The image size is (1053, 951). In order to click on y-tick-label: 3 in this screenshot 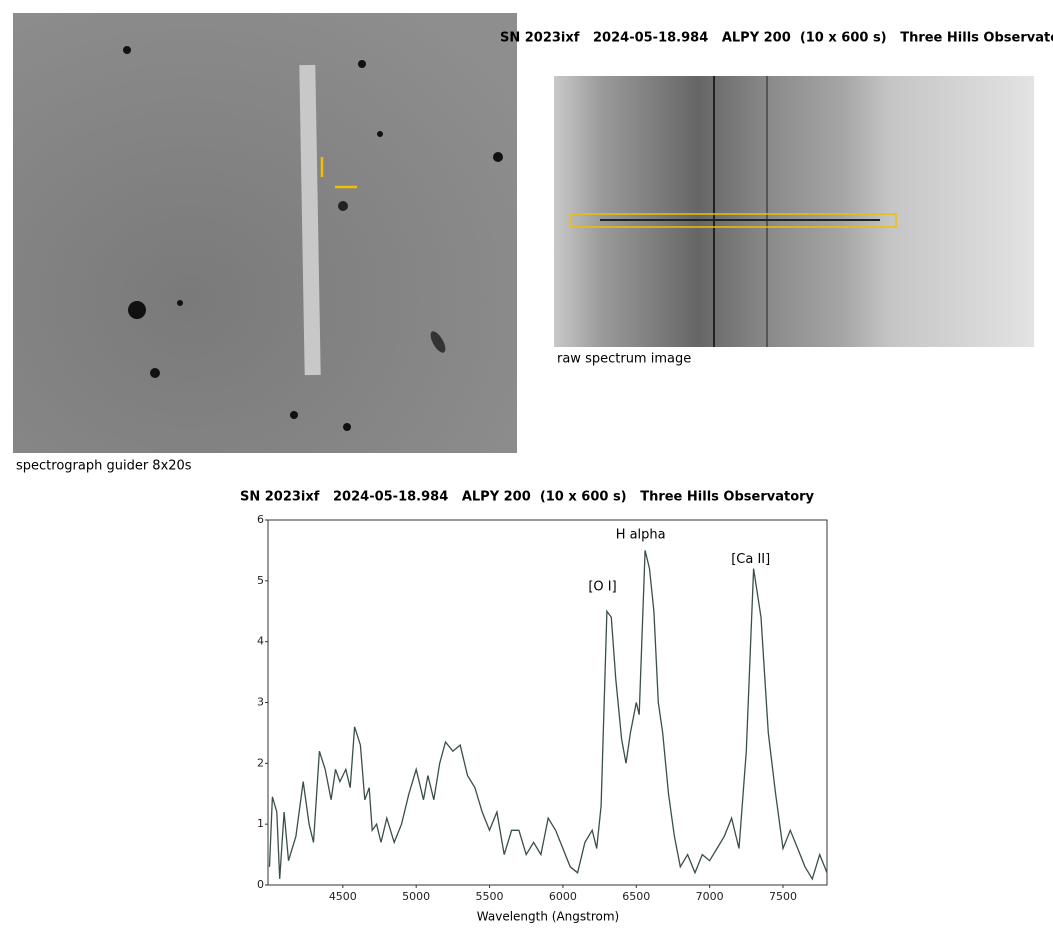, I will do `click(260, 702)`.